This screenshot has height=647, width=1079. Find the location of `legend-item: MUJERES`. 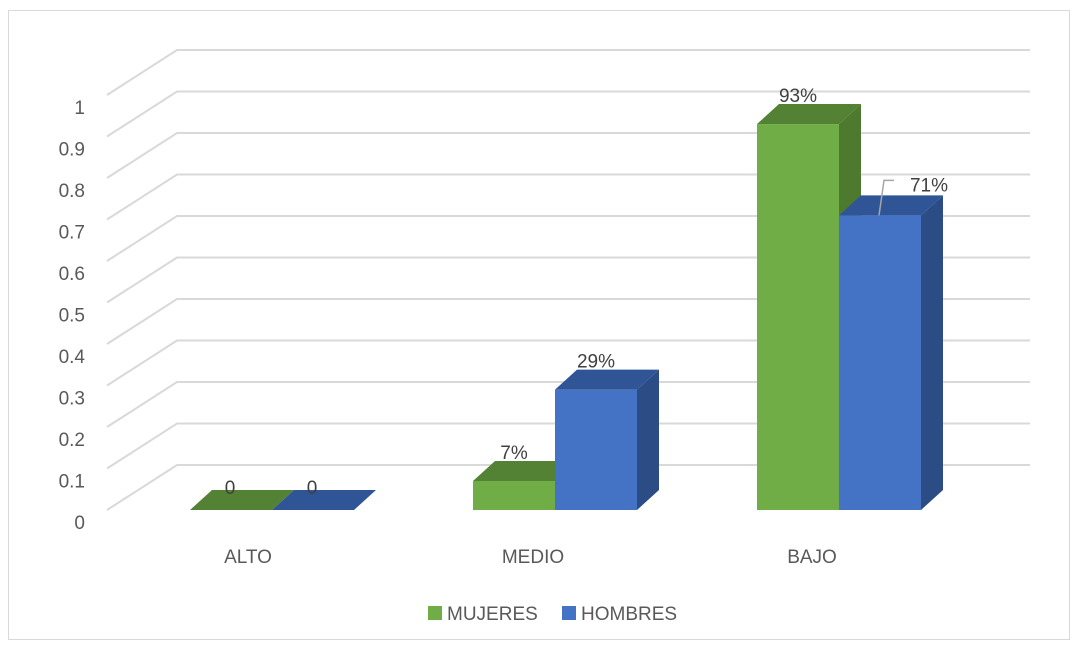

legend-item: MUJERES is located at coordinates (483, 614).